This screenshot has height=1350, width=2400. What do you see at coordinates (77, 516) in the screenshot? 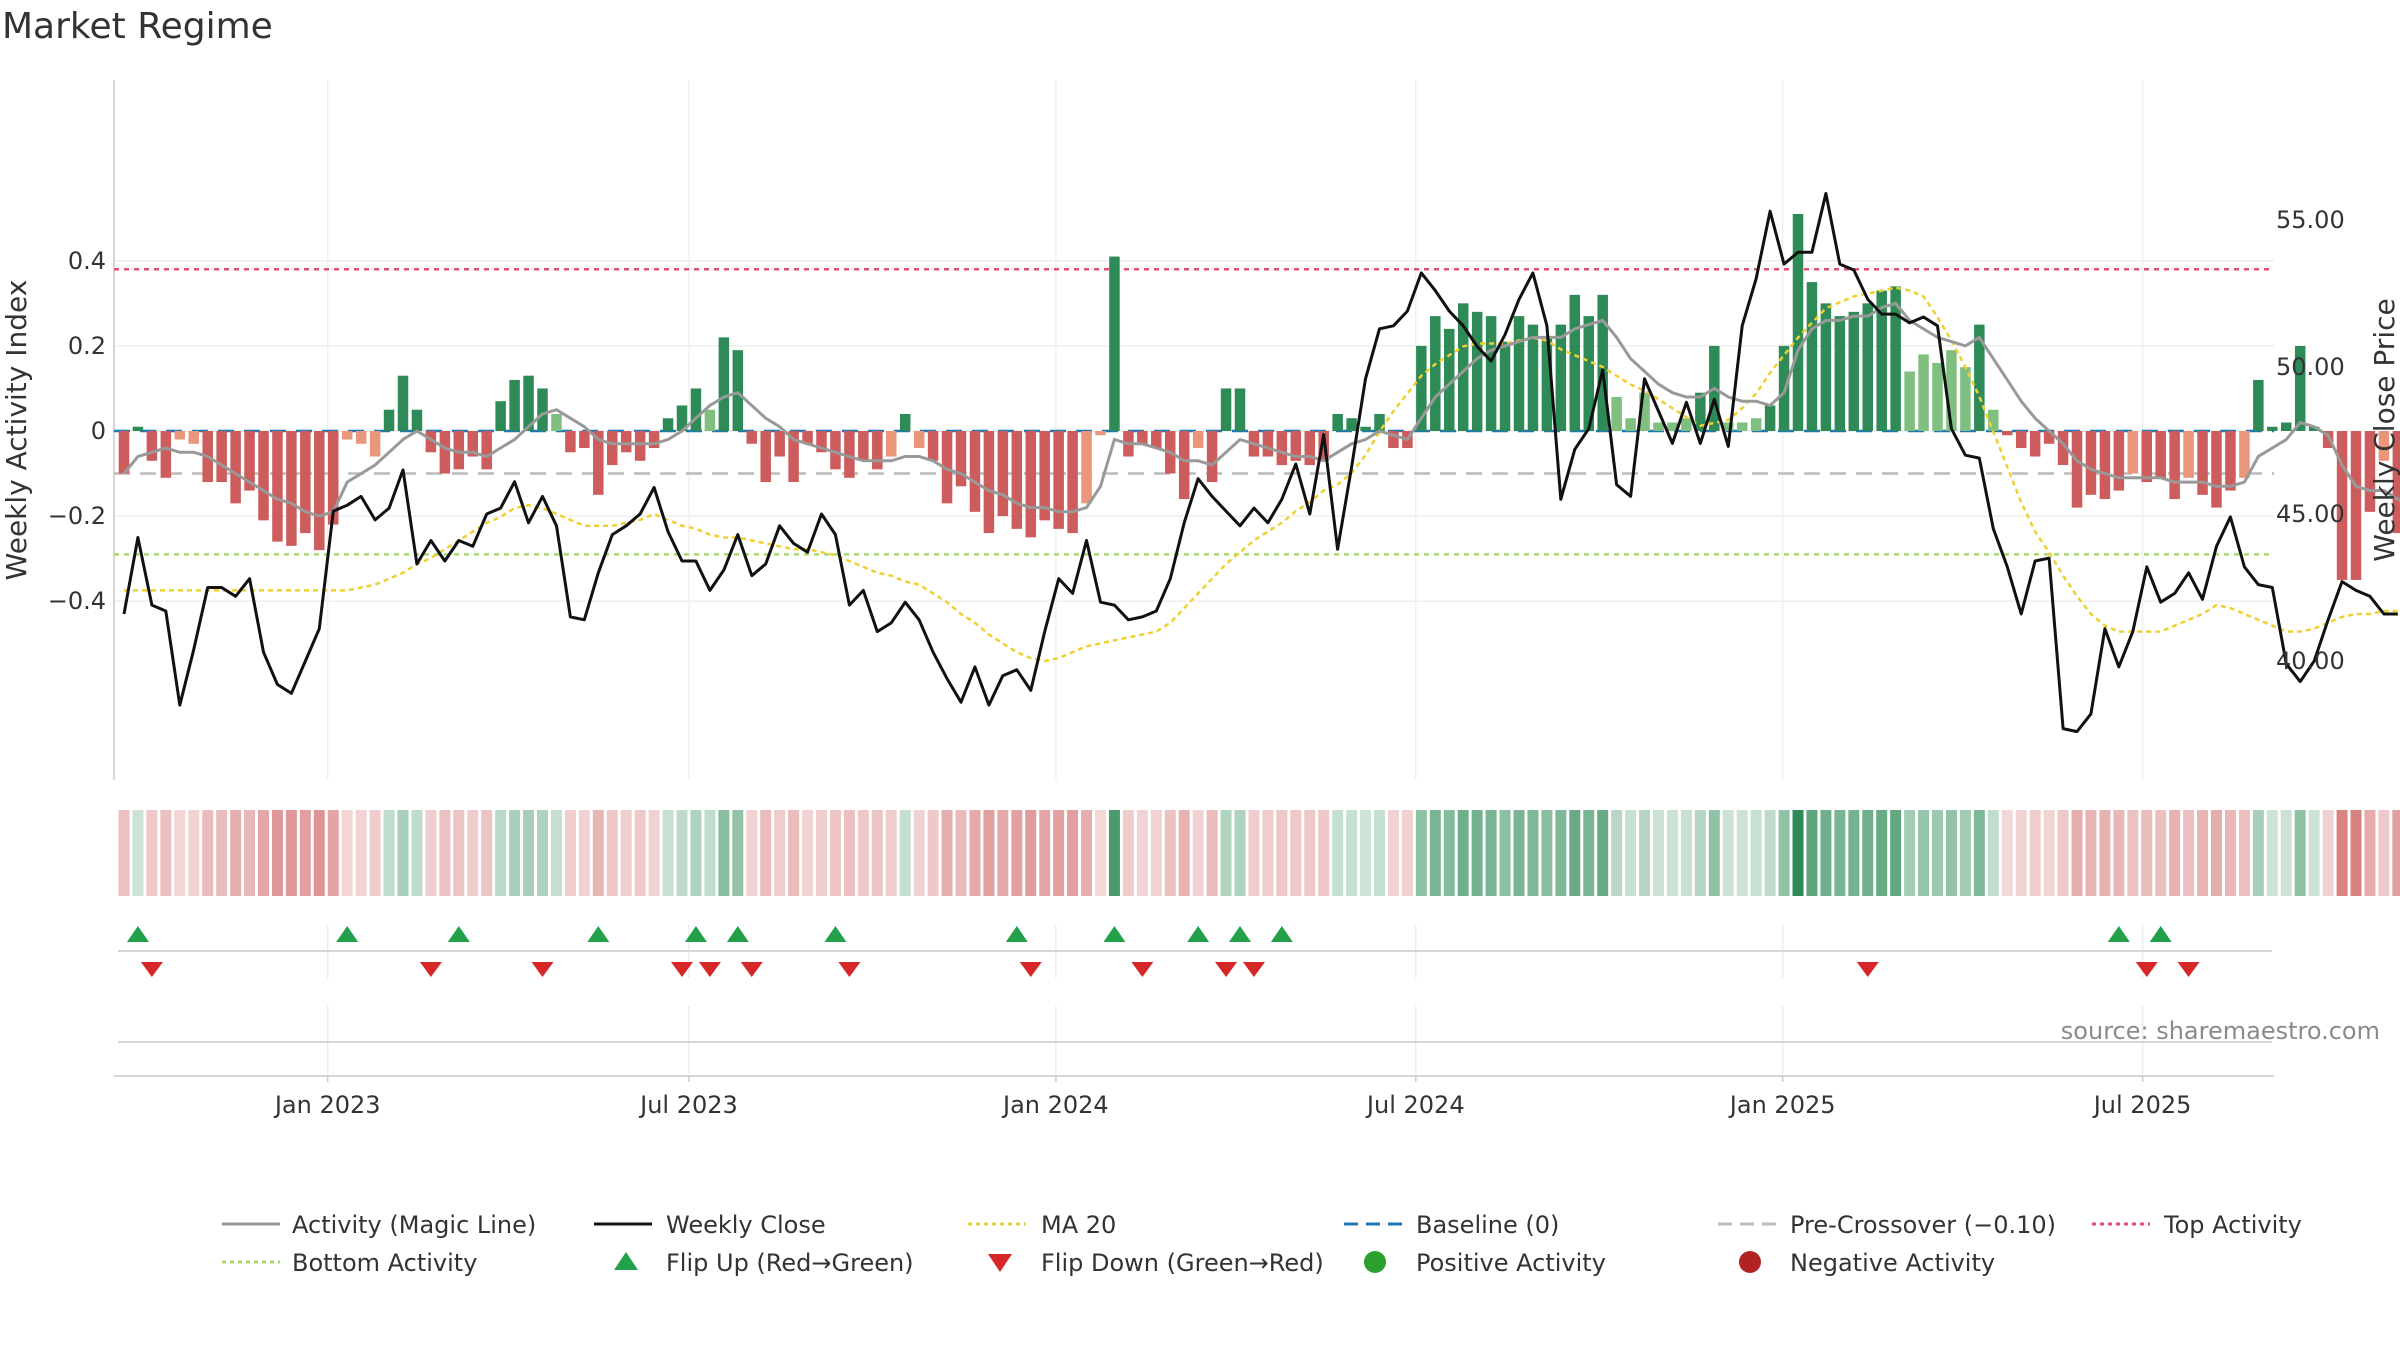
I see `left-tick-label: −0.2` at bounding box center [77, 516].